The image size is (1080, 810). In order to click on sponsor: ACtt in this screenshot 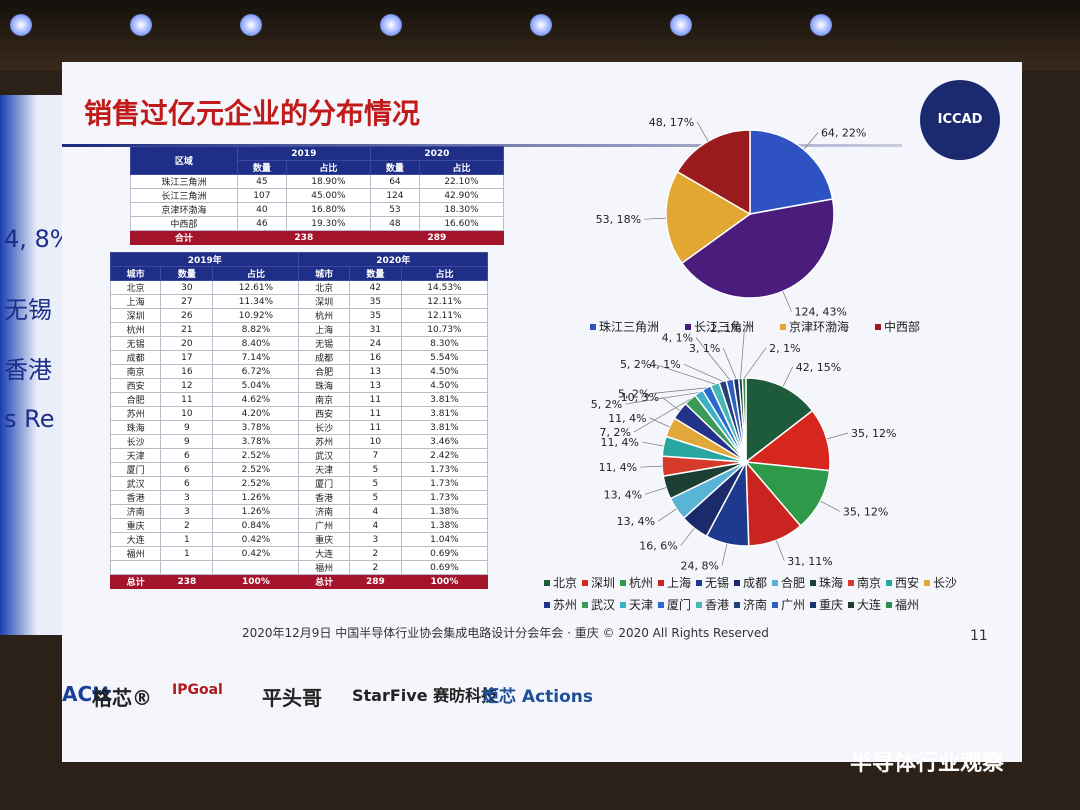, I will do `click(87, 694)`.